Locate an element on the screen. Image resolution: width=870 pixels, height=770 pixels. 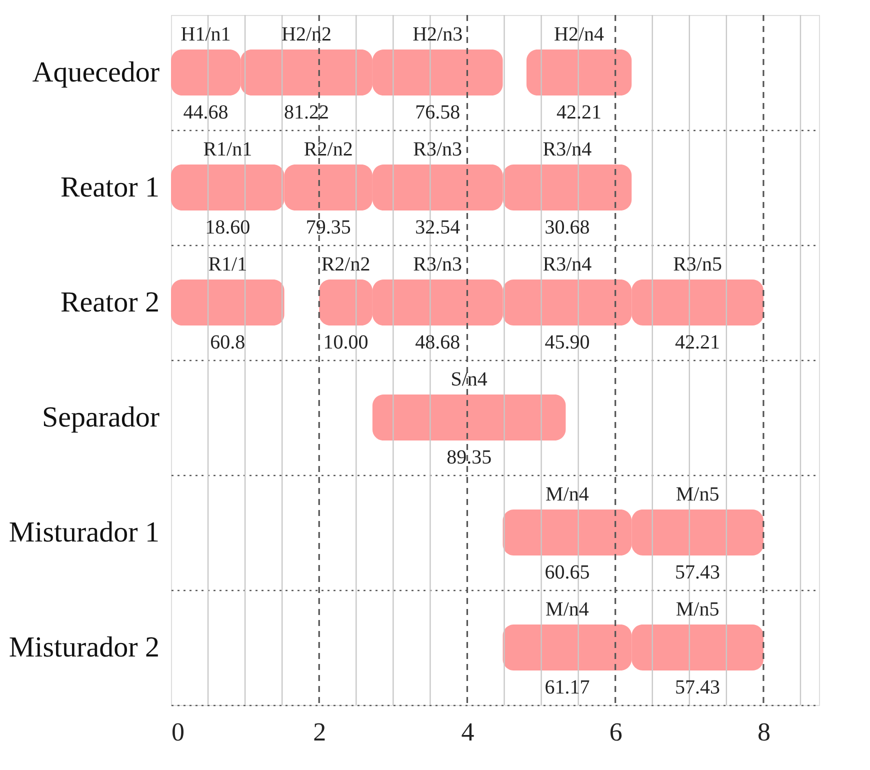
annotation: 32.54 is located at coordinates (437, 227).